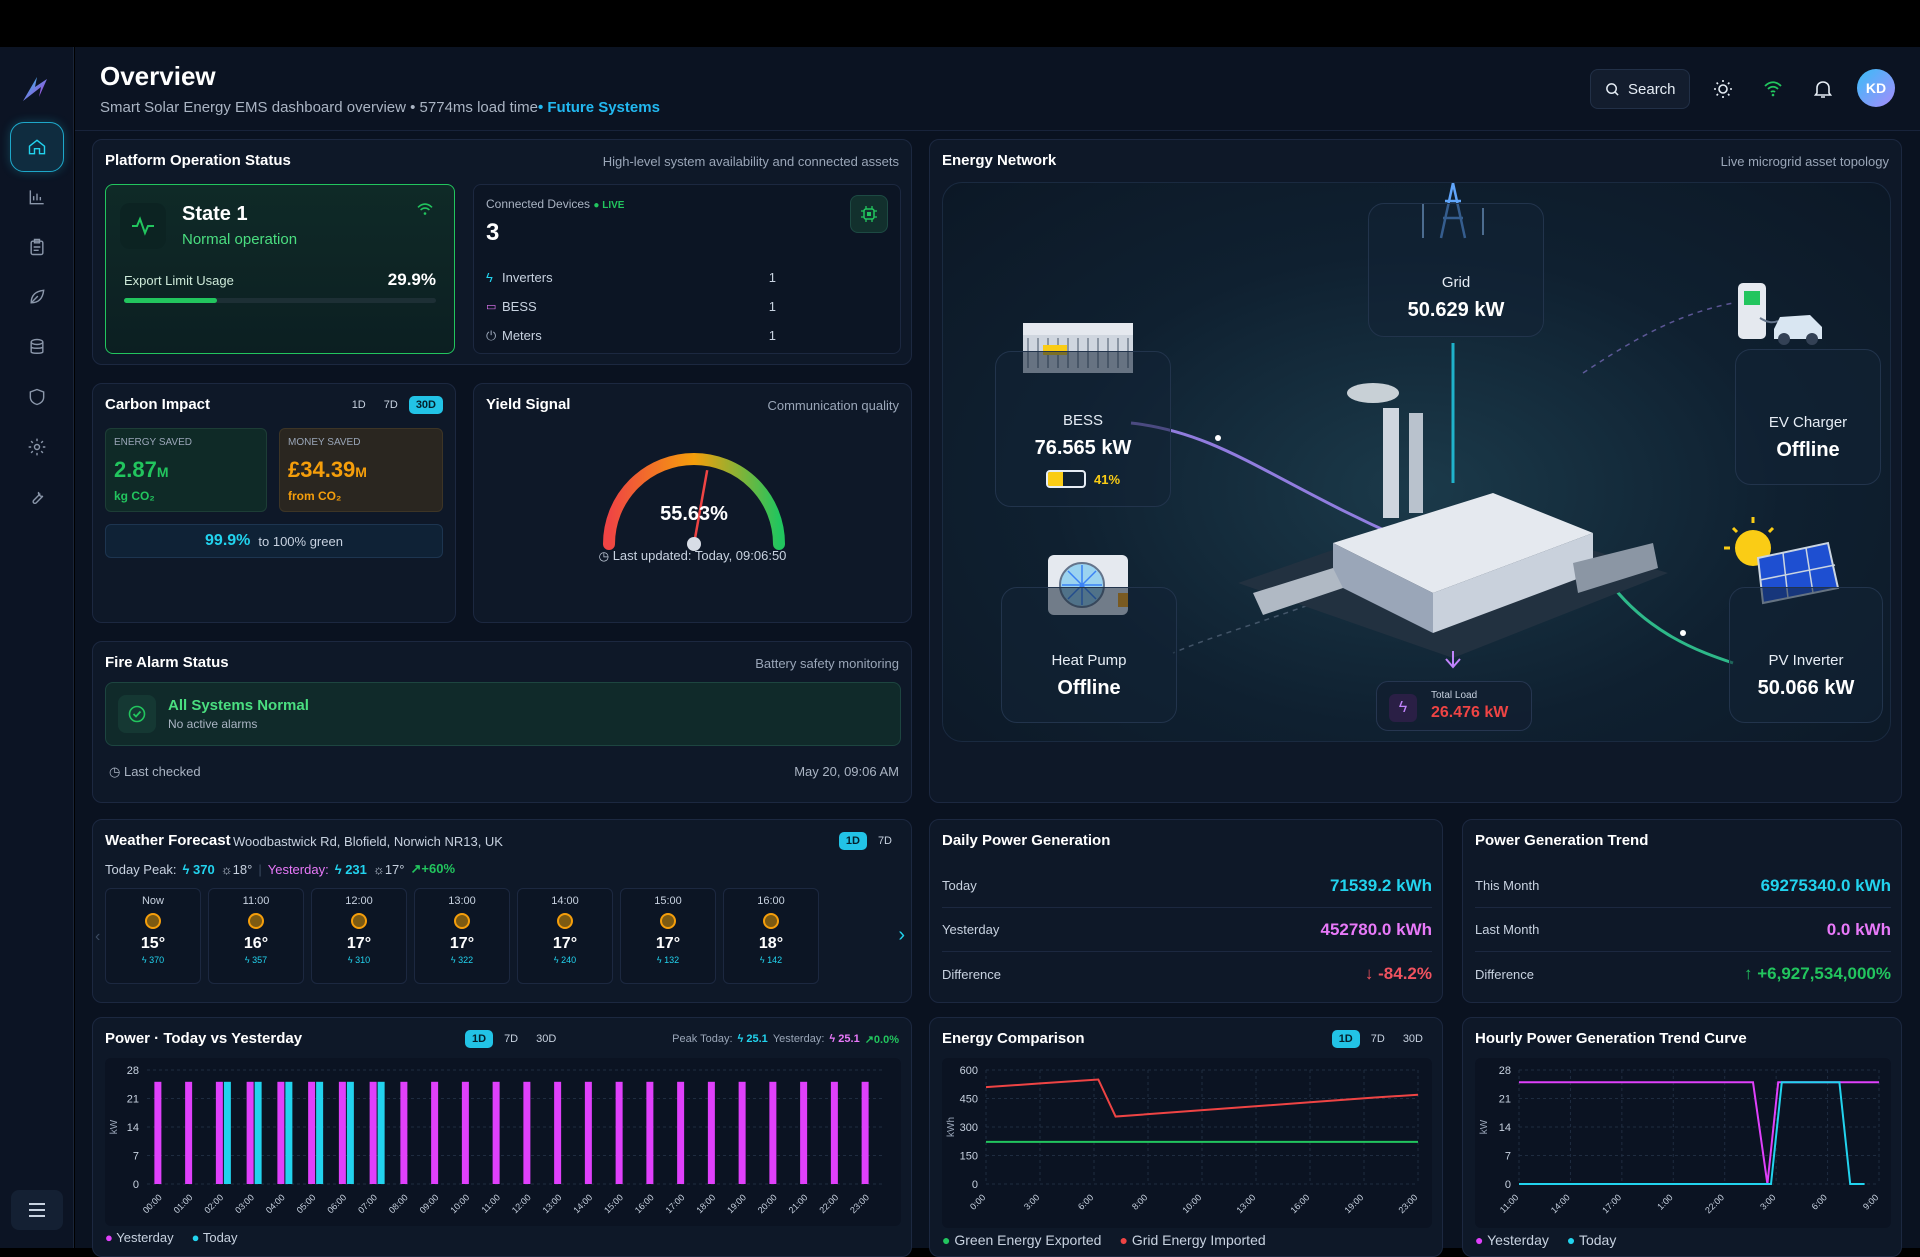 The height and width of the screenshot is (1257, 1920). I want to click on forecast-hour: 15:00 17° ϟ 132, so click(668, 936).